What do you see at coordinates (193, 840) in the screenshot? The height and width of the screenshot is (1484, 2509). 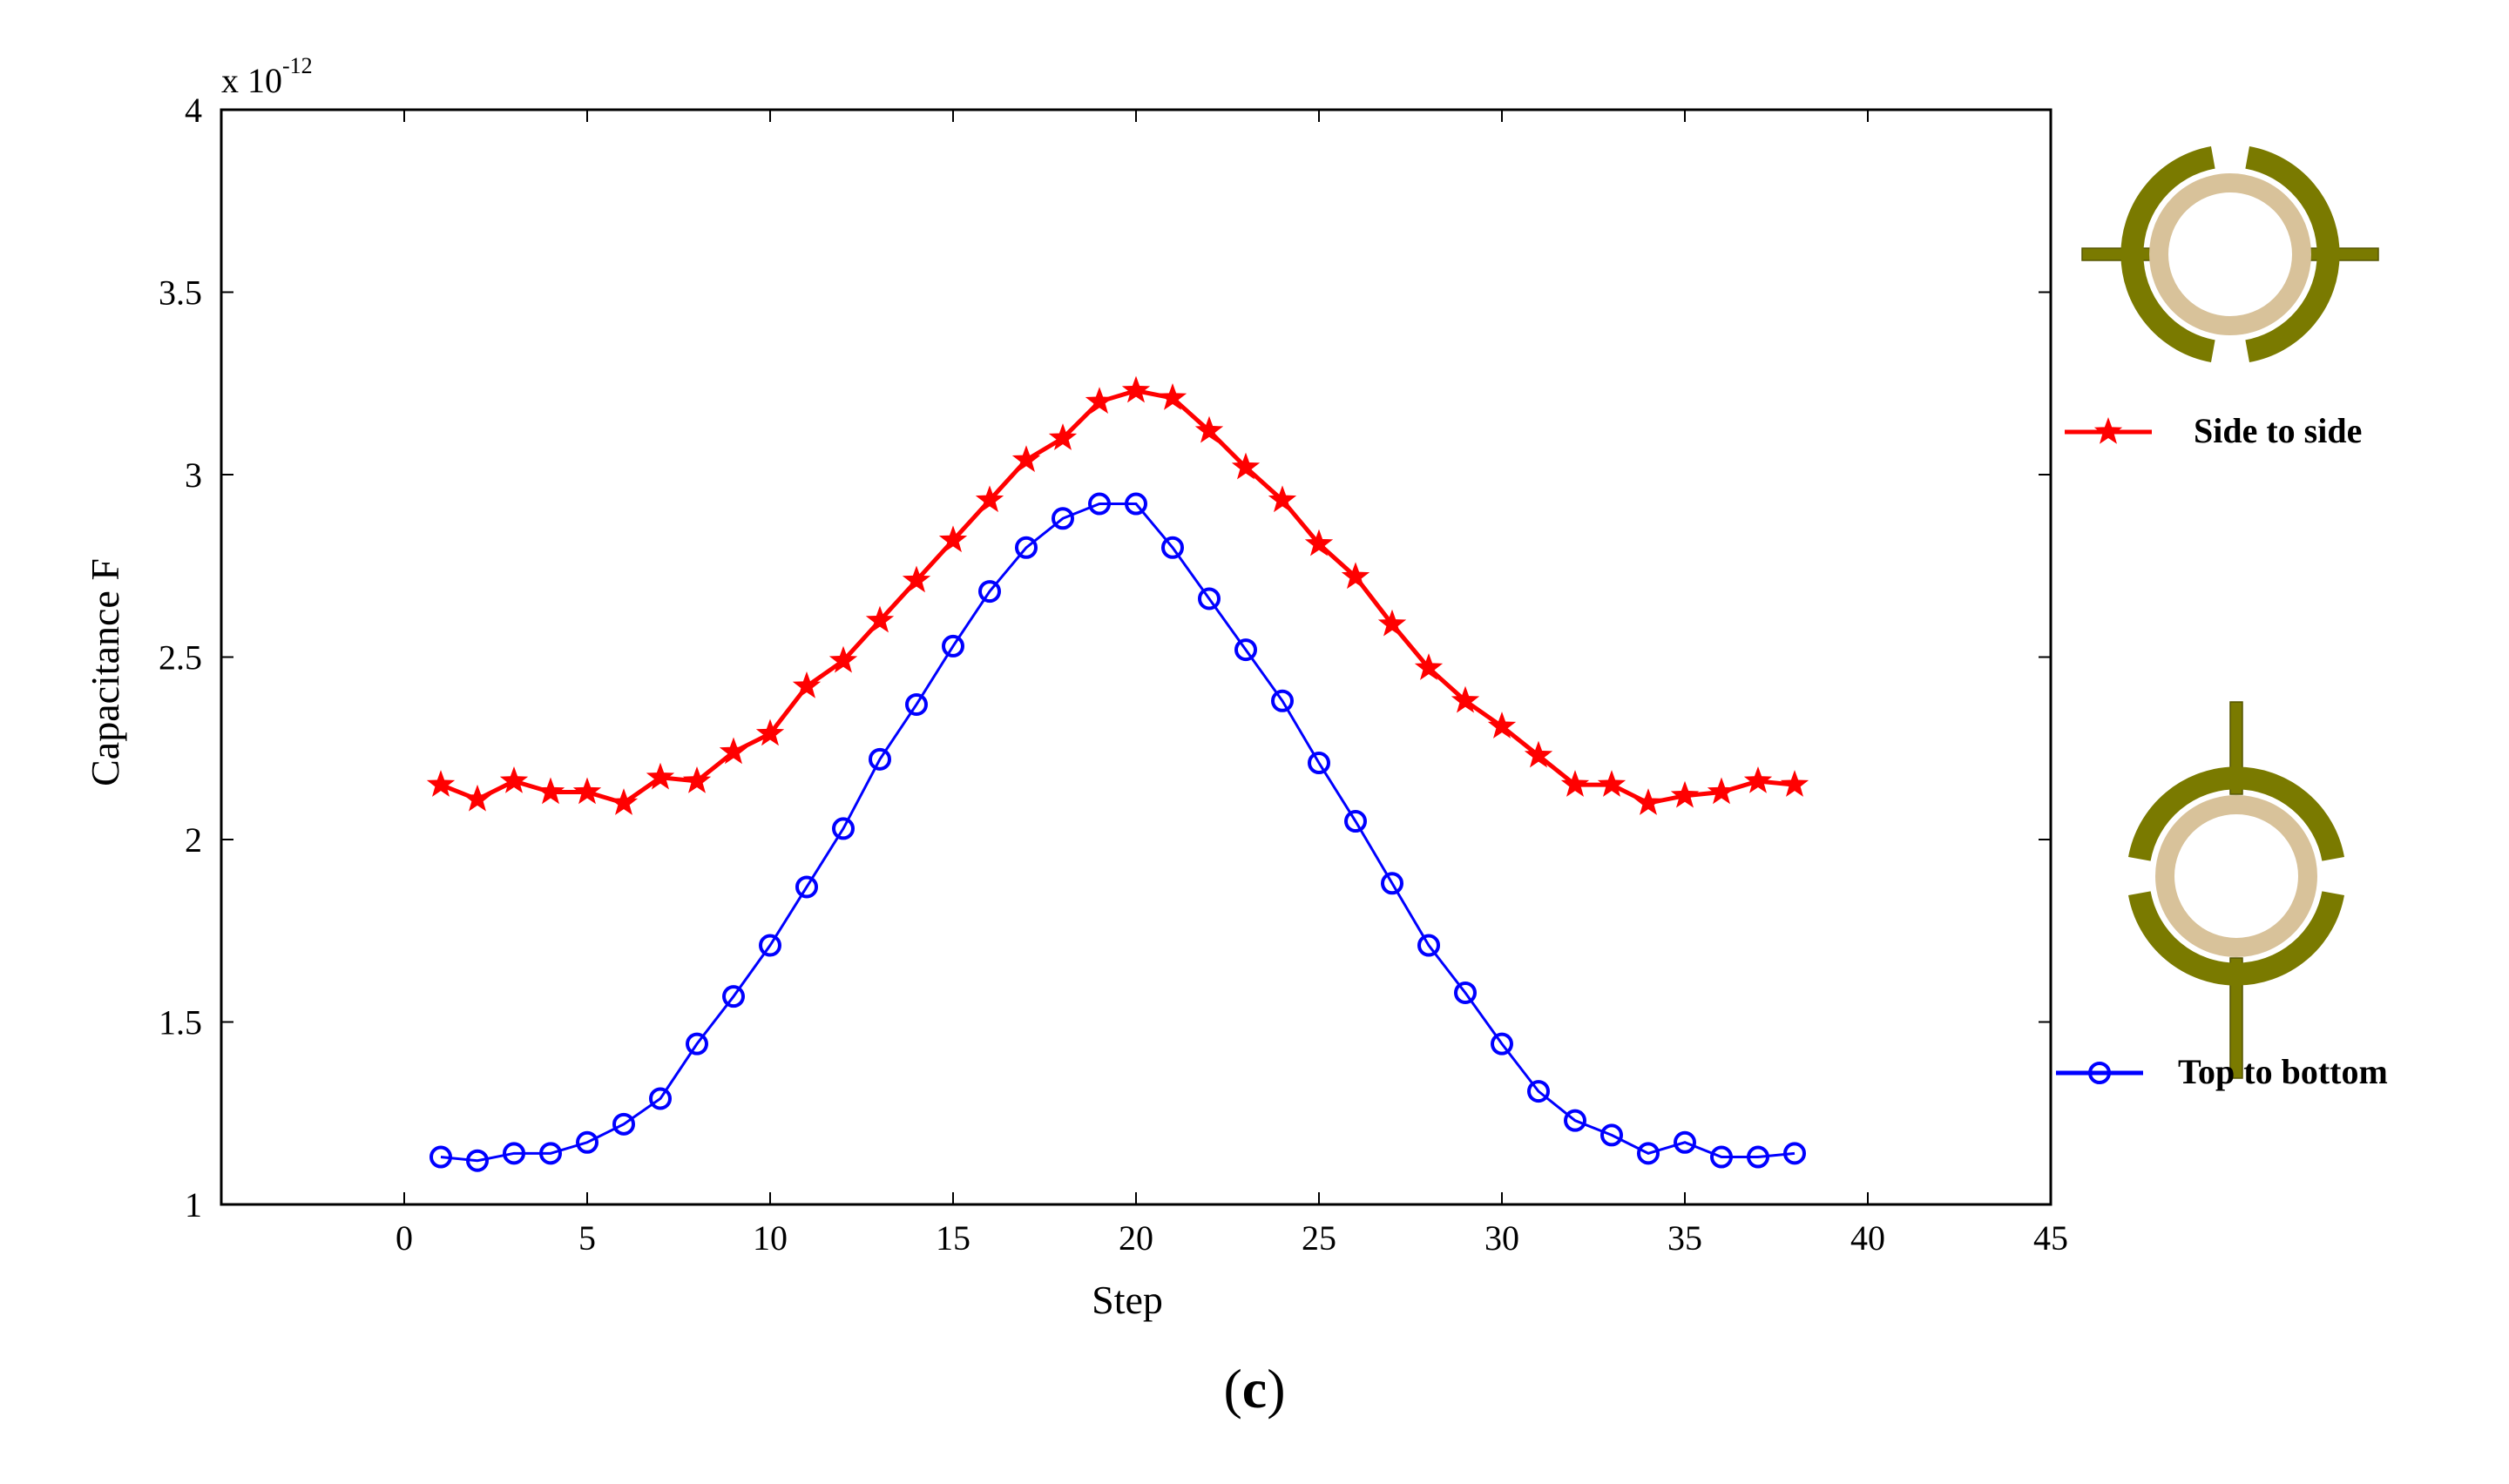 I see `y-tick-label: 2` at bounding box center [193, 840].